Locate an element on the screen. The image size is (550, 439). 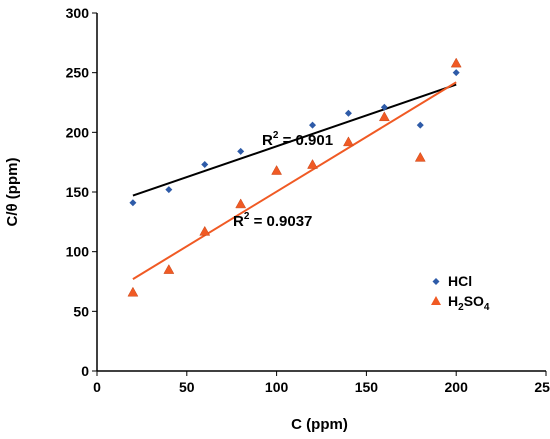
r2-label-h2so4-prefix: R is located at coordinates (238, 221).